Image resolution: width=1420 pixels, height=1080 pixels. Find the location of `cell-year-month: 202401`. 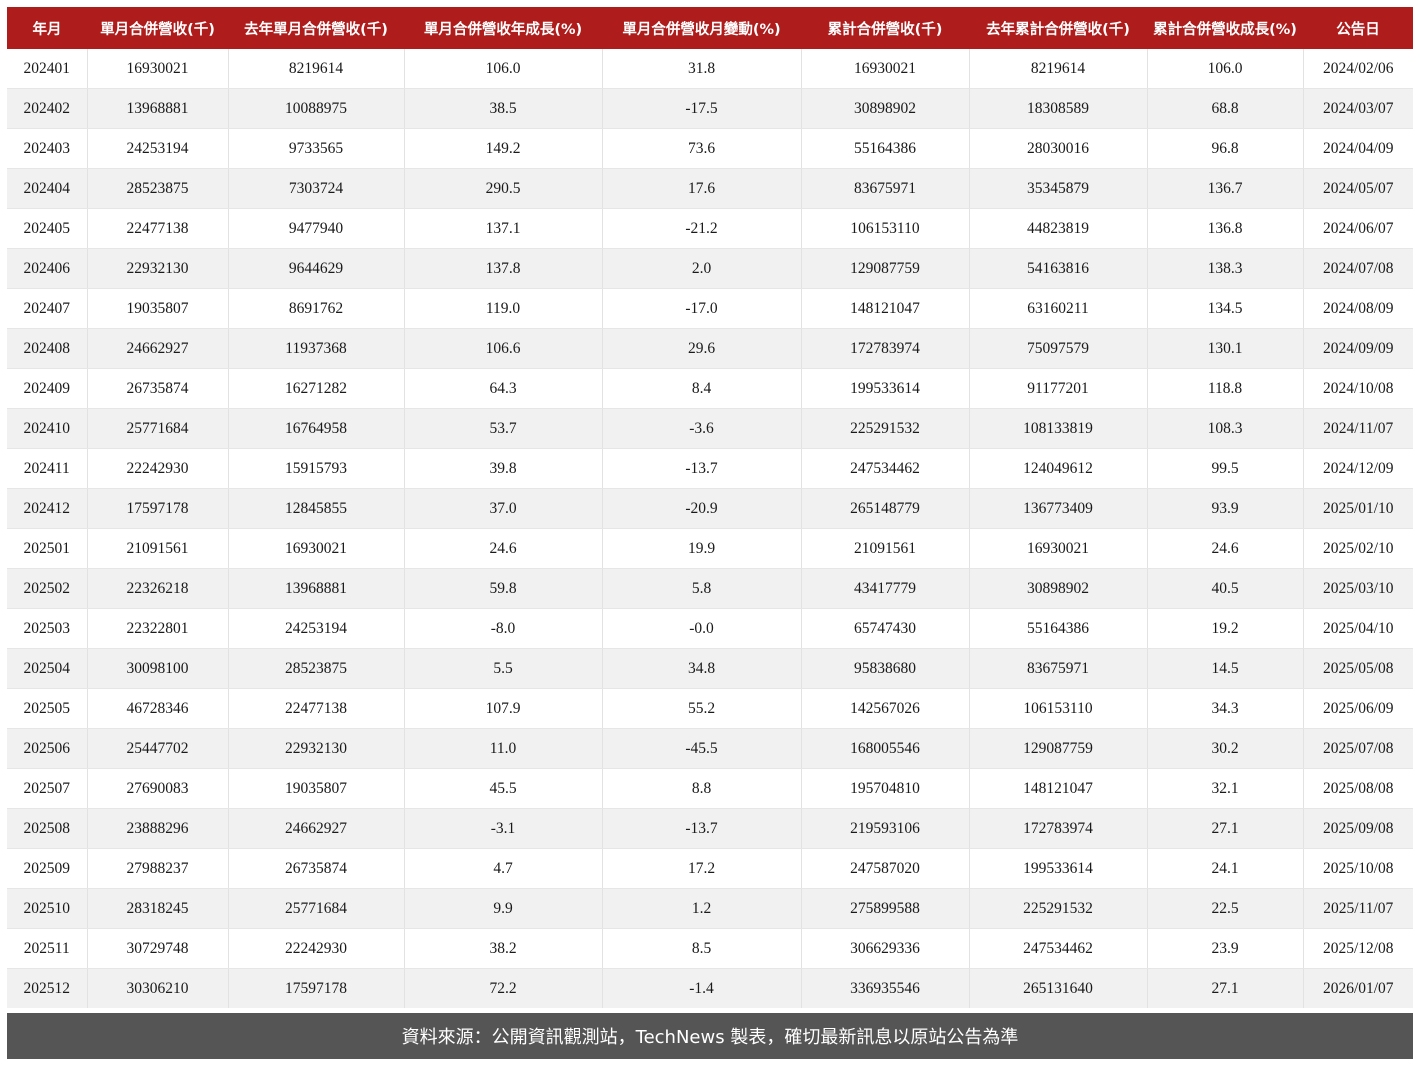

cell-year-month: 202401 is located at coordinates (47, 69).